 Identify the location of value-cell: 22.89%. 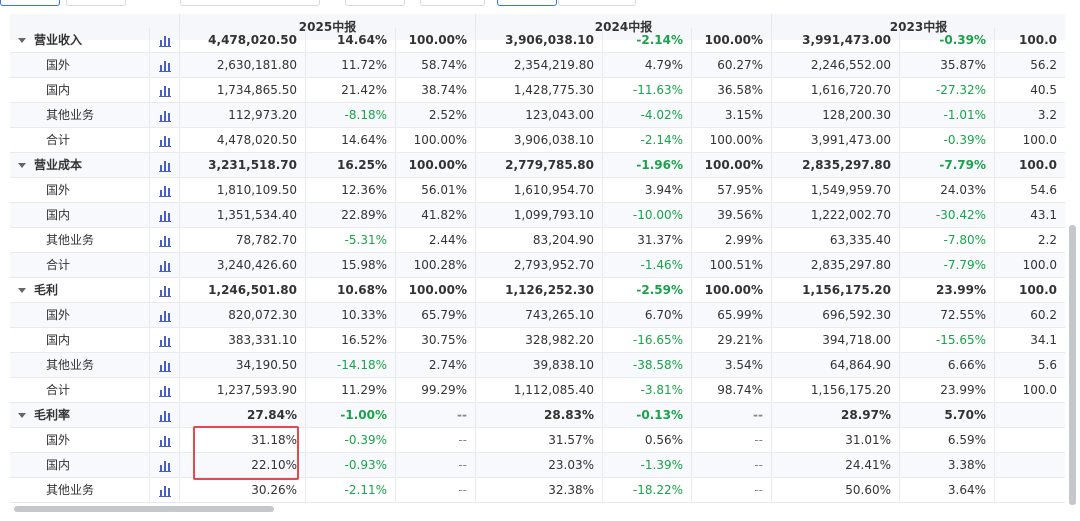
(351, 215).